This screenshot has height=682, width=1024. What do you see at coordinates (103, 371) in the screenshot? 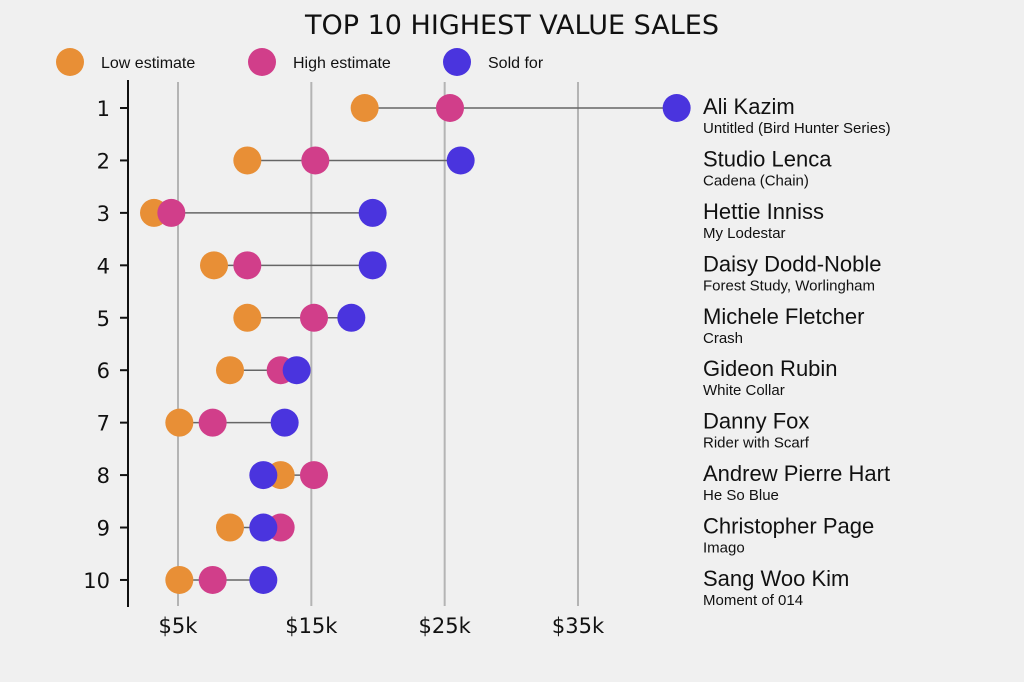
I see `y-tick-label: 6` at bounding box center [103, 371].